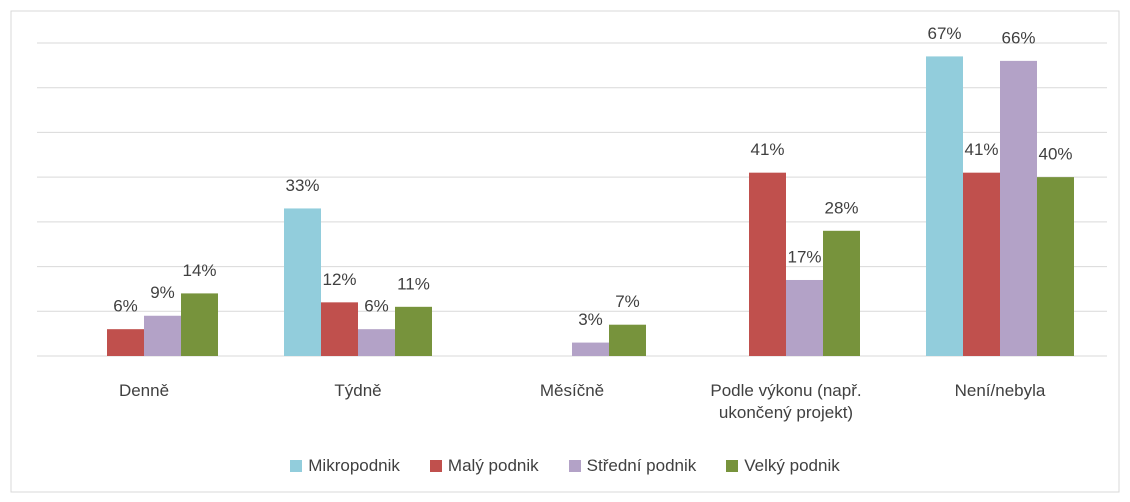  I want to click on data-label: 66%, so click(1018, 37).